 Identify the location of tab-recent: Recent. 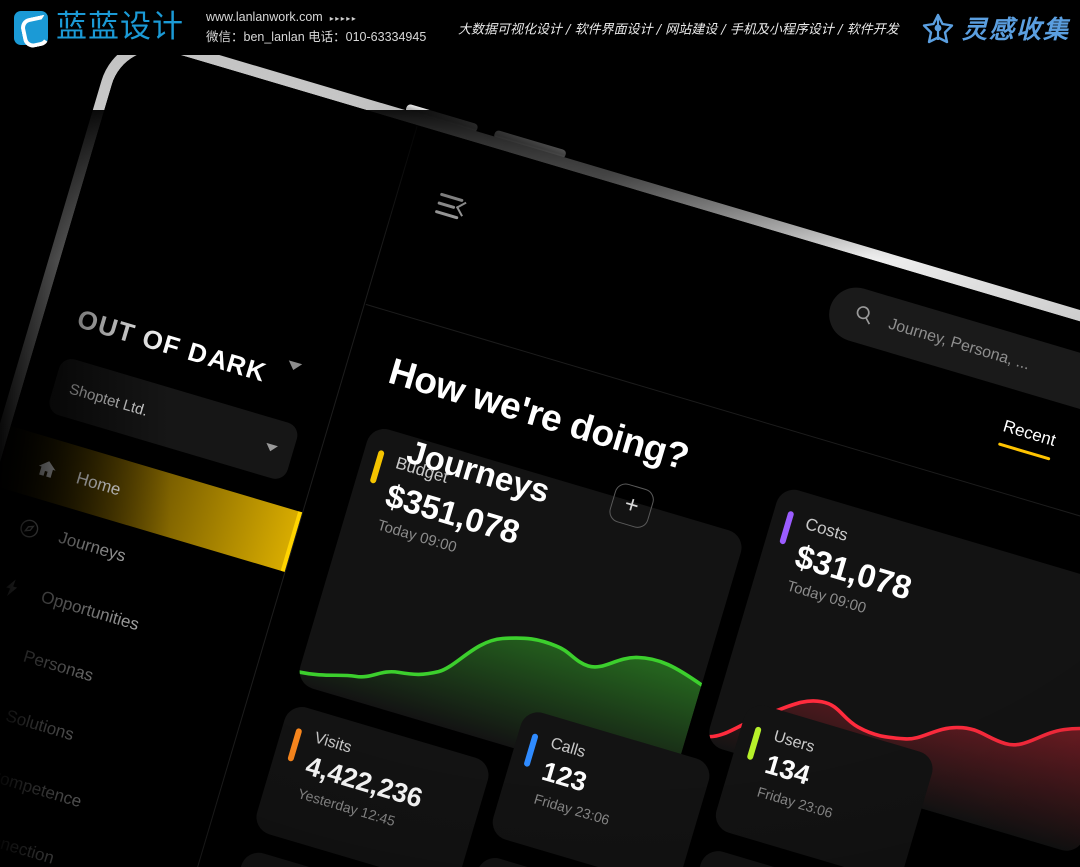
(1028, 438).